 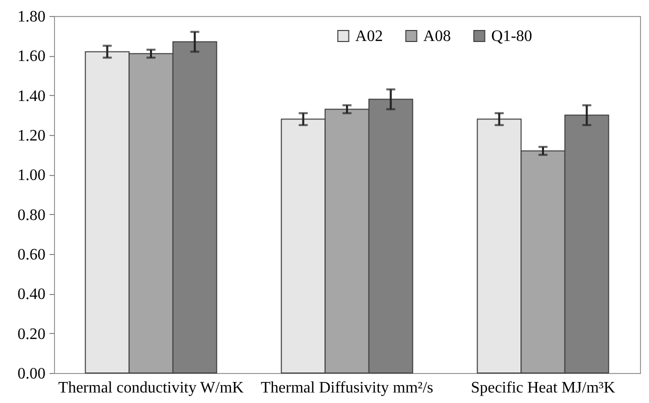 What do you see at coordinates (32, 215) in the screenshot?
I see `y-tick-label: 0.80` at bounding box center [32, 215].